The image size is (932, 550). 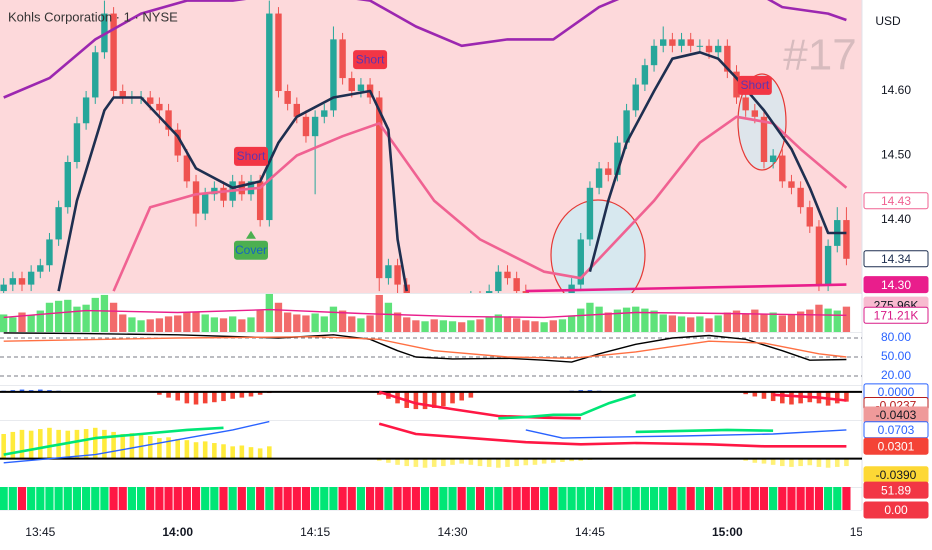 What do you see at coordinates (896, 259) in the screenshot?
I see `price-tag-label: 14.34` at bounding box center [896, 259].